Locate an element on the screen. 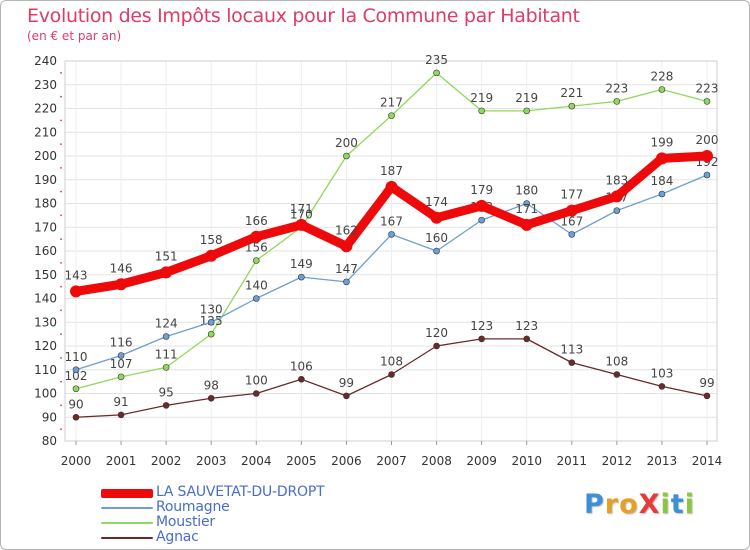 The width and height of the screenshot is (750, 550). data-label: 120 is located at coordinates (436, 333).